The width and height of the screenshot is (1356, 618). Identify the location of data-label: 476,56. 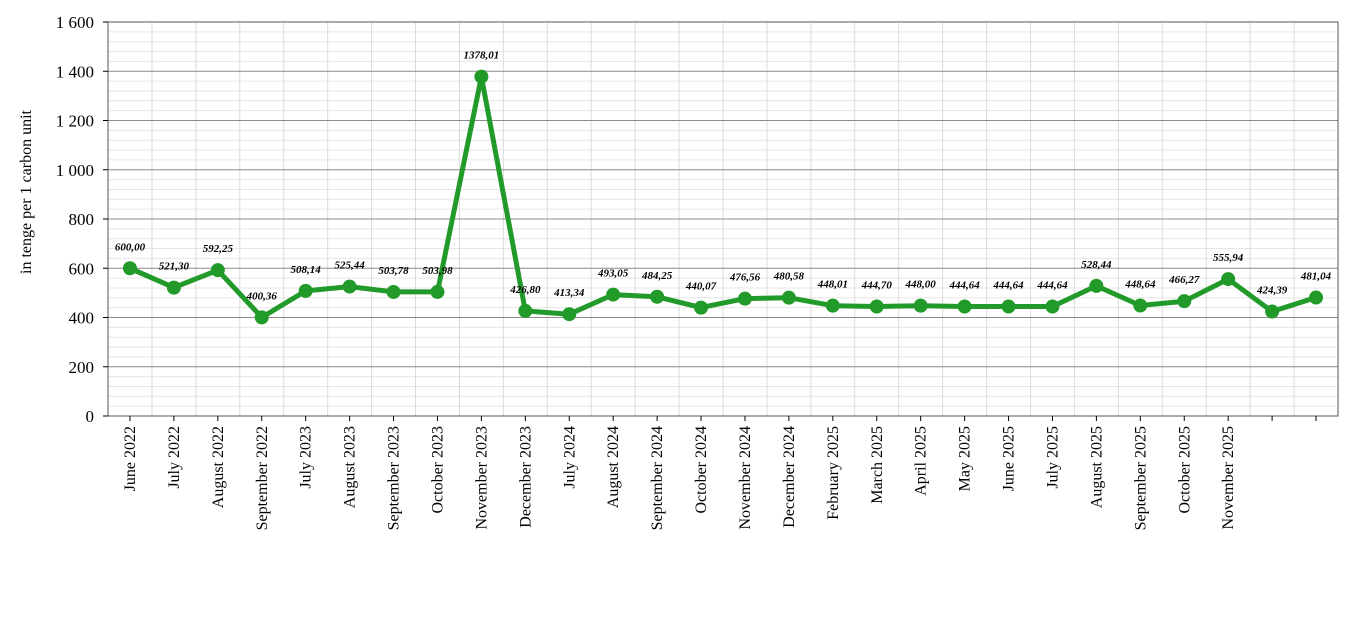
(745, 278).